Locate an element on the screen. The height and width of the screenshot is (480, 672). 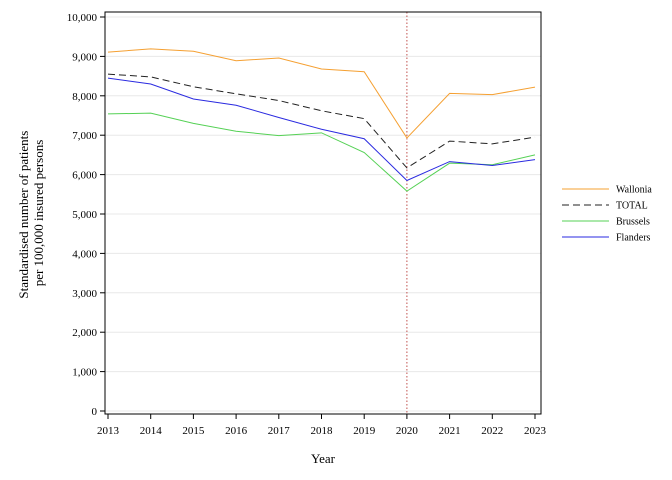
series-line-flanders is located at coordinates (321, 129).